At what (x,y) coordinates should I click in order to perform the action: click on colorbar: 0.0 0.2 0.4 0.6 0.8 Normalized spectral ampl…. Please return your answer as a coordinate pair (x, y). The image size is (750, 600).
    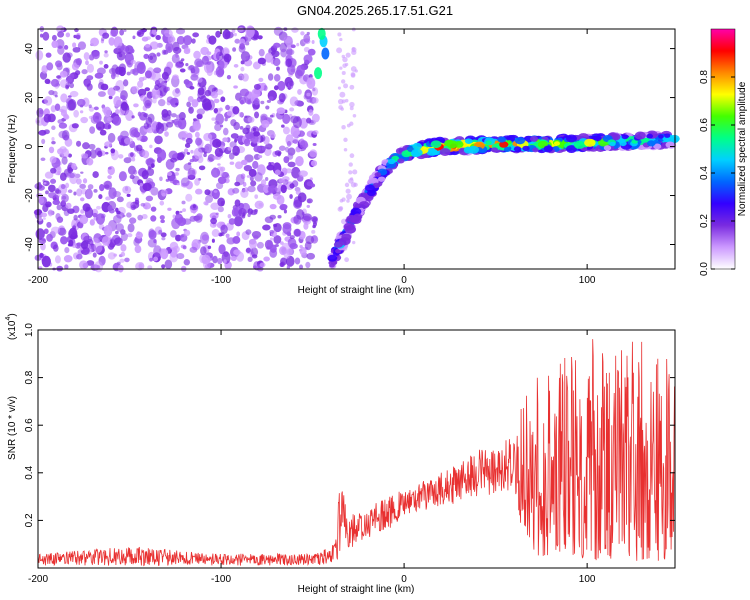
    Looking at the image, I should click on (723, 152).